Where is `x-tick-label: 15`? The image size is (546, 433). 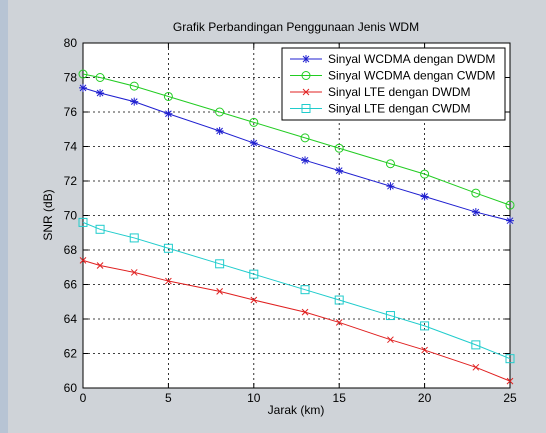 x-tick-label: 15 is located at coordinates (340, 398).